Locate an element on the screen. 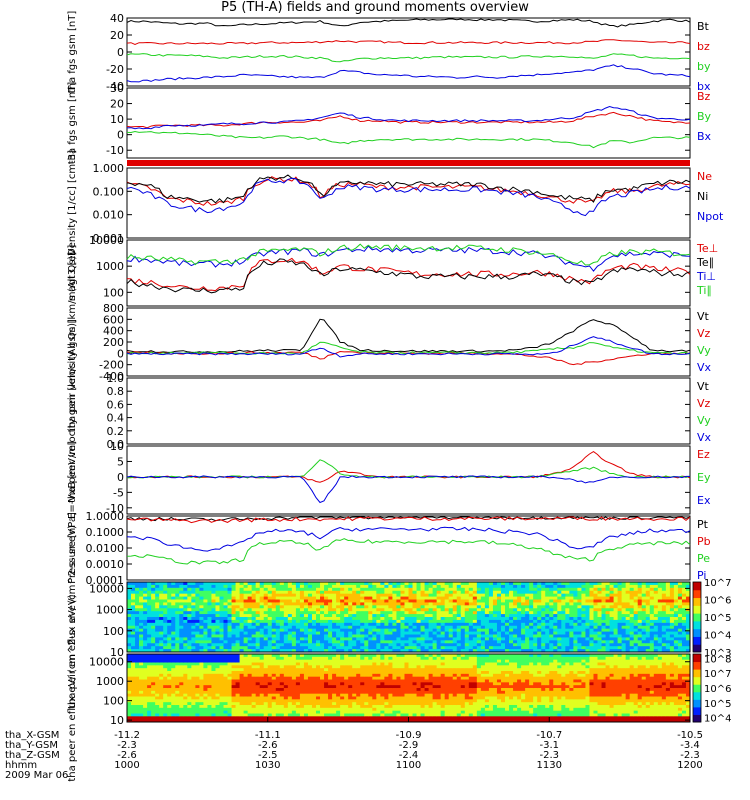 This screenshot has width=750, height=800. legend-Ey: Ey is located at coordinates (704, 477).